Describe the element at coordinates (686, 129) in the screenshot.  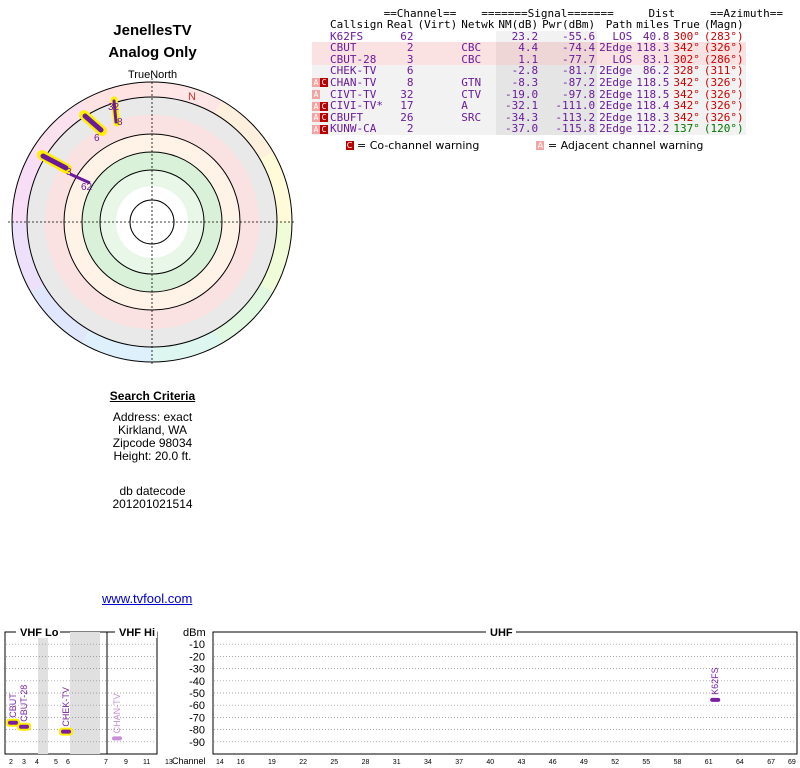
I see `azimuth-true: 137°` at that location.